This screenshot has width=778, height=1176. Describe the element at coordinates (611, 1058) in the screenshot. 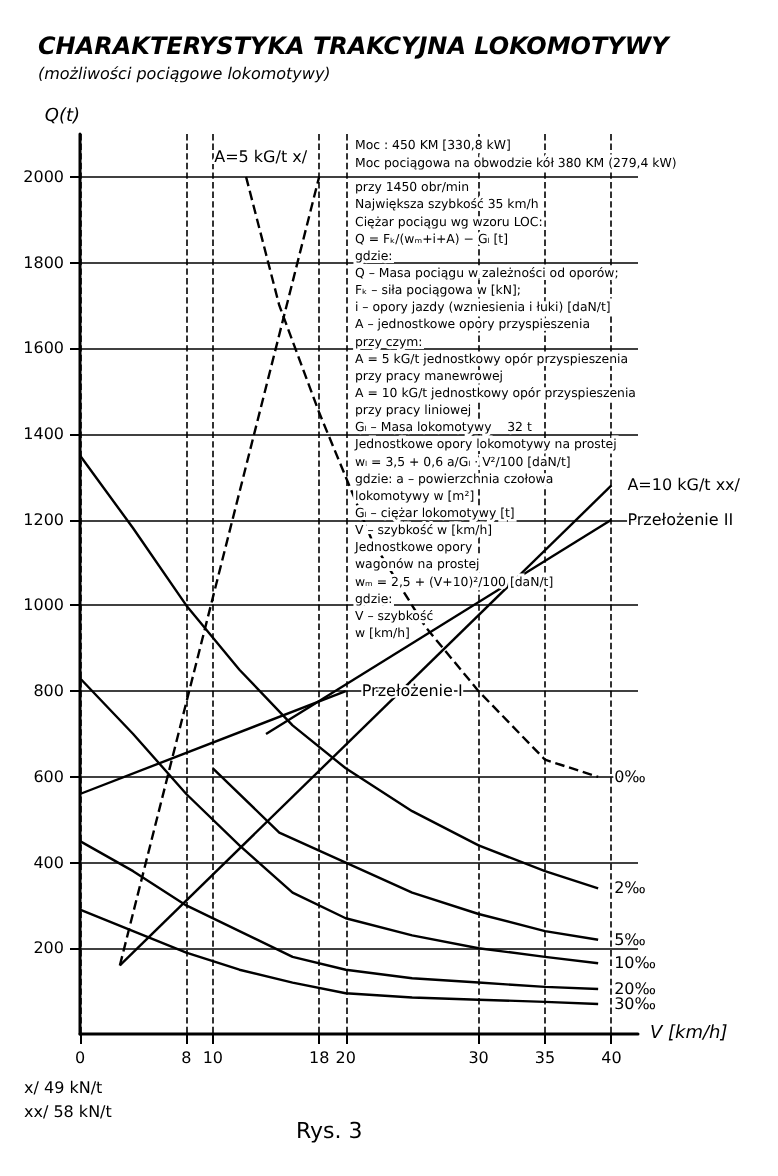

I see `x-tick-label: 40` at that location.